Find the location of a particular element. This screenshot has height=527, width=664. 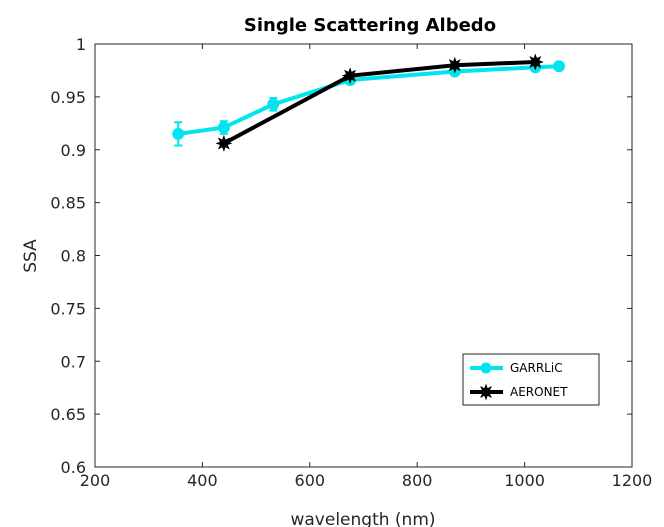

y-axis-label: SSA is located at coordinates (31, 256).